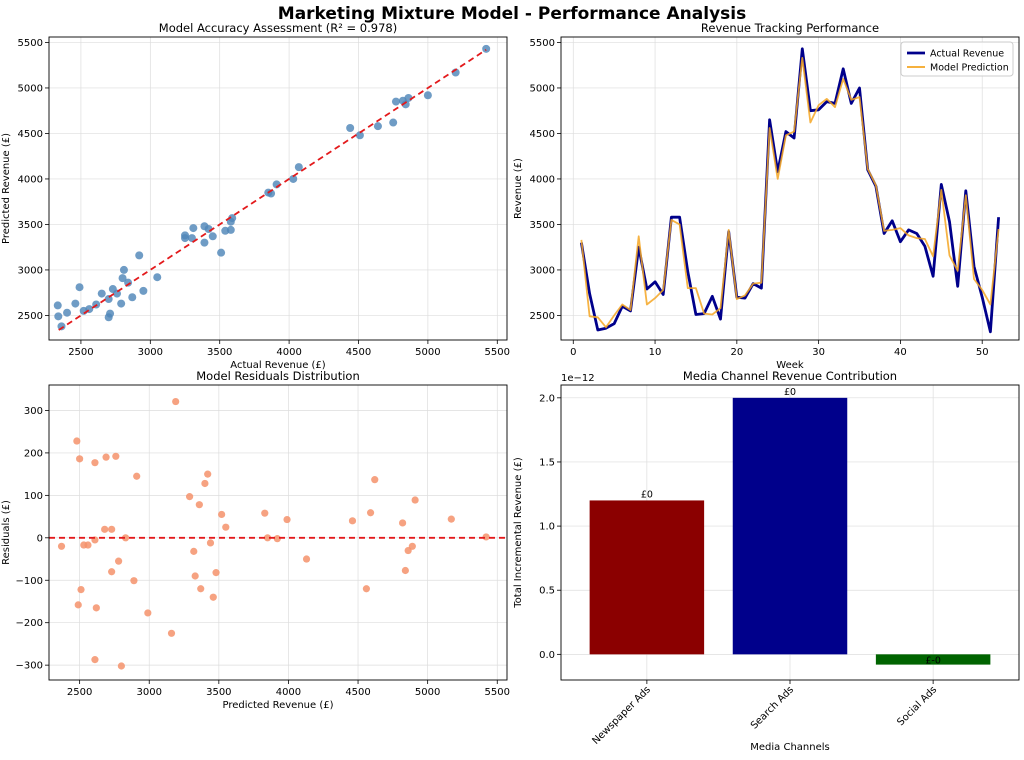 Image resolution: width=1024 pixels, height=760 pixels. Describe the element at coordinates (288, 692) in the screenshot. I see `x-tick-label: 4000` at that location.